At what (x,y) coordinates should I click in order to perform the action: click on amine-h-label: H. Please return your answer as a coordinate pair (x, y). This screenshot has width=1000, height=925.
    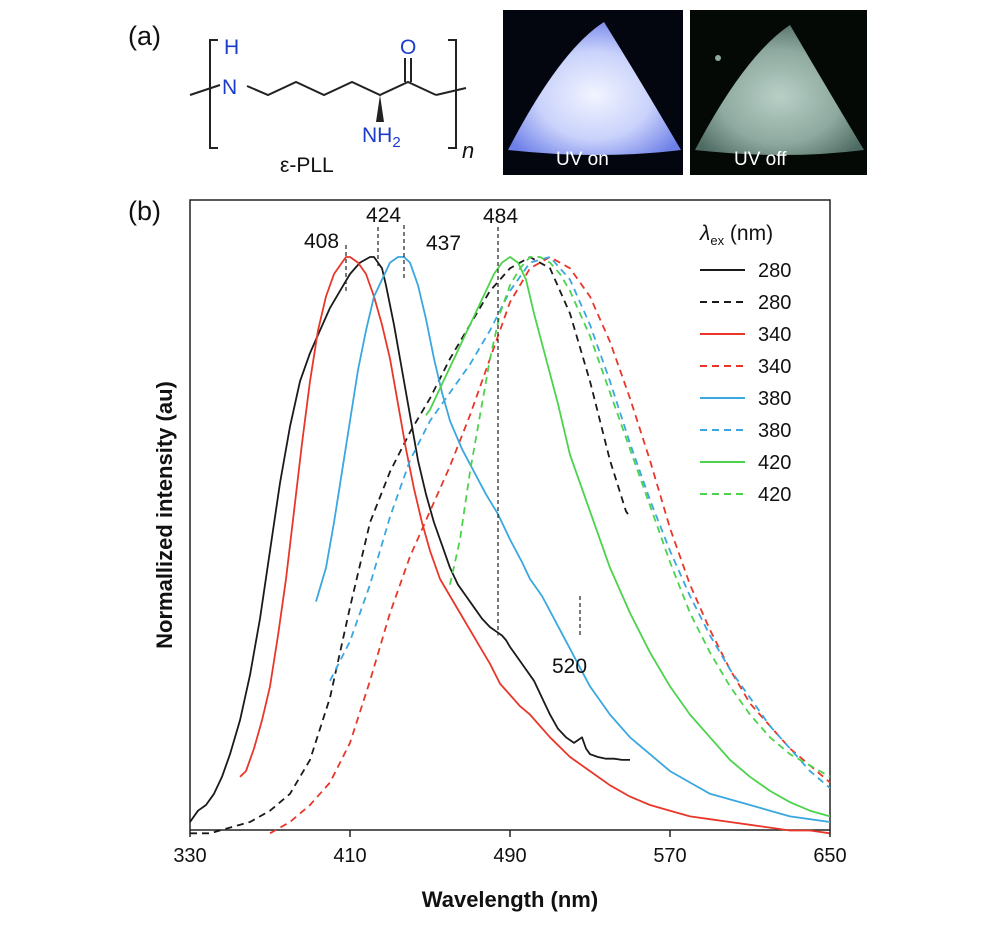
    Looking at the image, I should click on (231, 47).